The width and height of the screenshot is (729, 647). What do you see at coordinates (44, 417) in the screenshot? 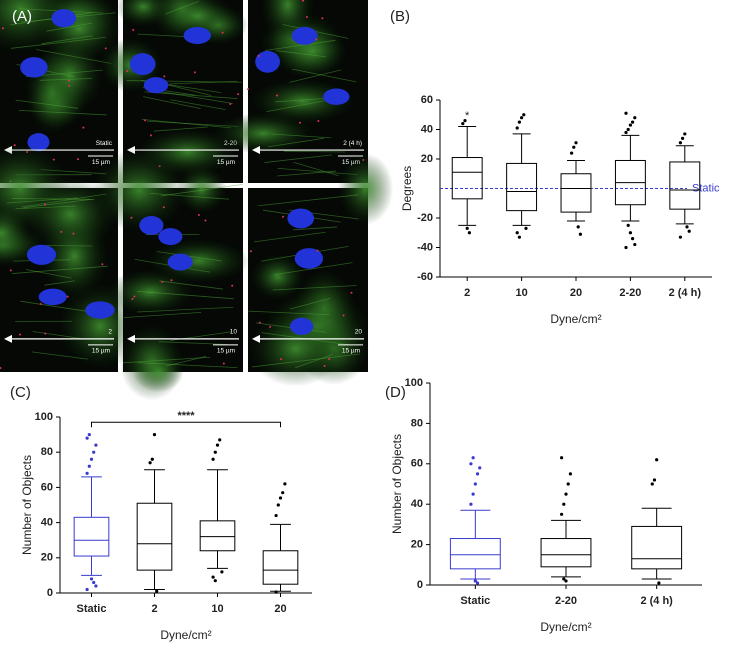
I see `y-tick-label: 100` at bounding box center [44, 417].